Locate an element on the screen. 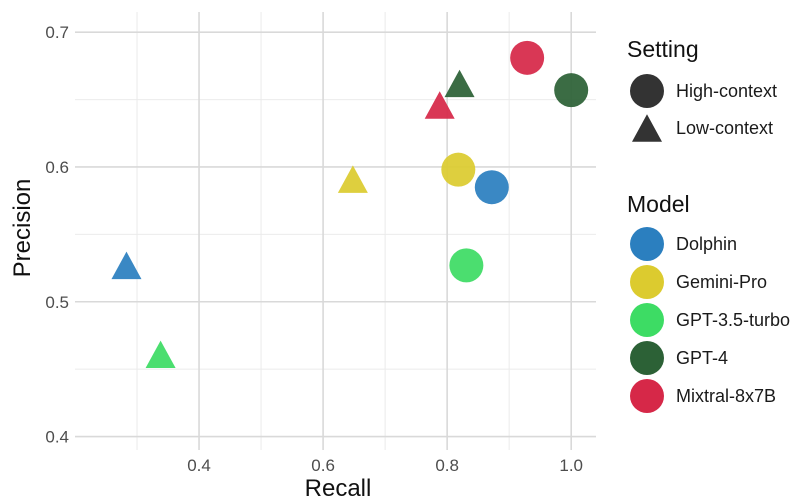 This screenshot has height=498, width=812. point-gpt-4-low-context is located at coordinates (459, 83).